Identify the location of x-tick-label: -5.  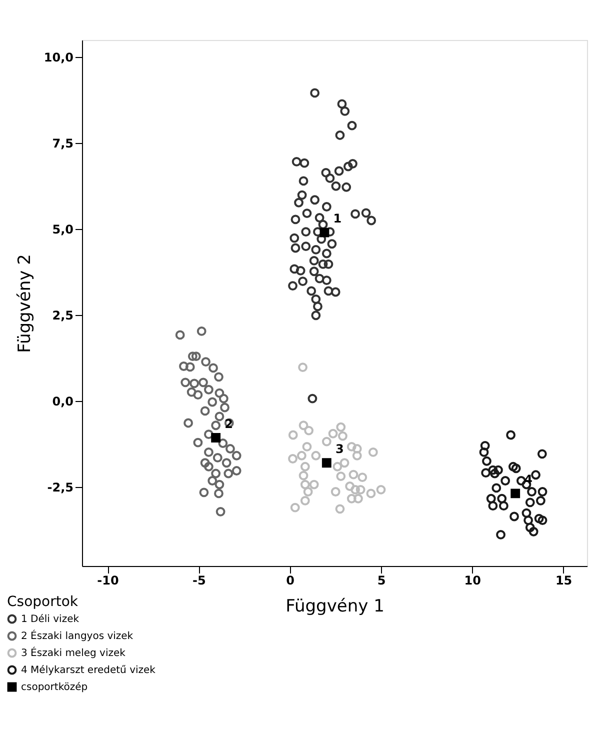
(199, 581).